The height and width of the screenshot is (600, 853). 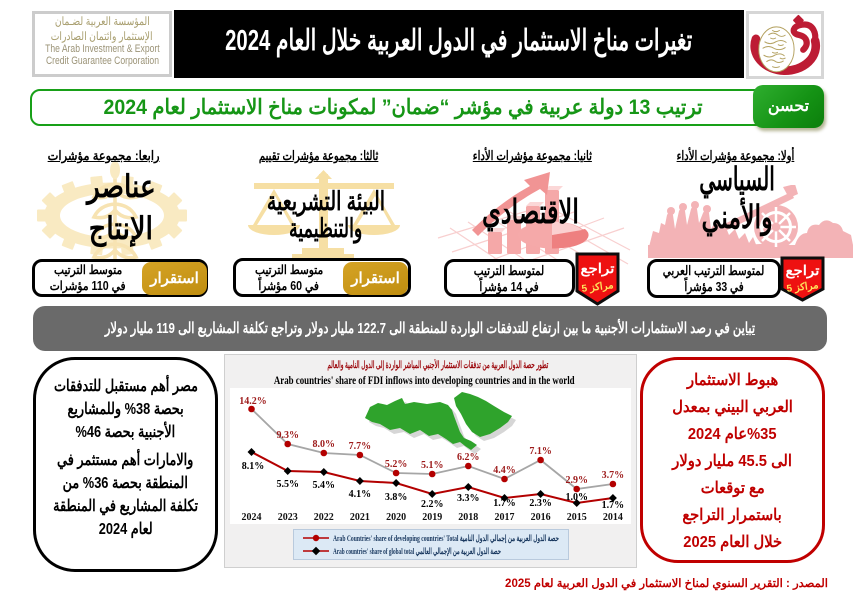 I want to click on svg-text: 9.3%, so click(x=287, y=435).